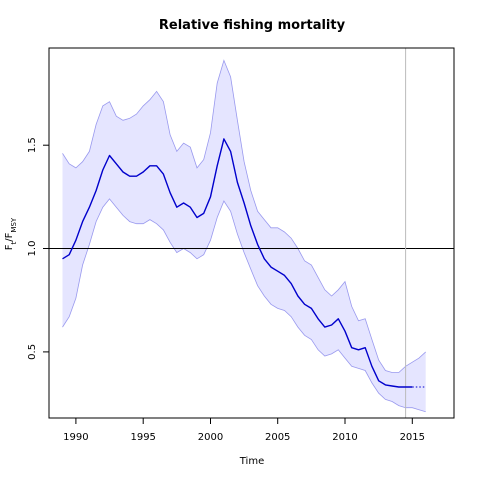 The height and width of the screenshot is (480, 480). Describe the element at coordinates (251, 461) in the screenshot. I see `x-axis-label: Time` at that location.